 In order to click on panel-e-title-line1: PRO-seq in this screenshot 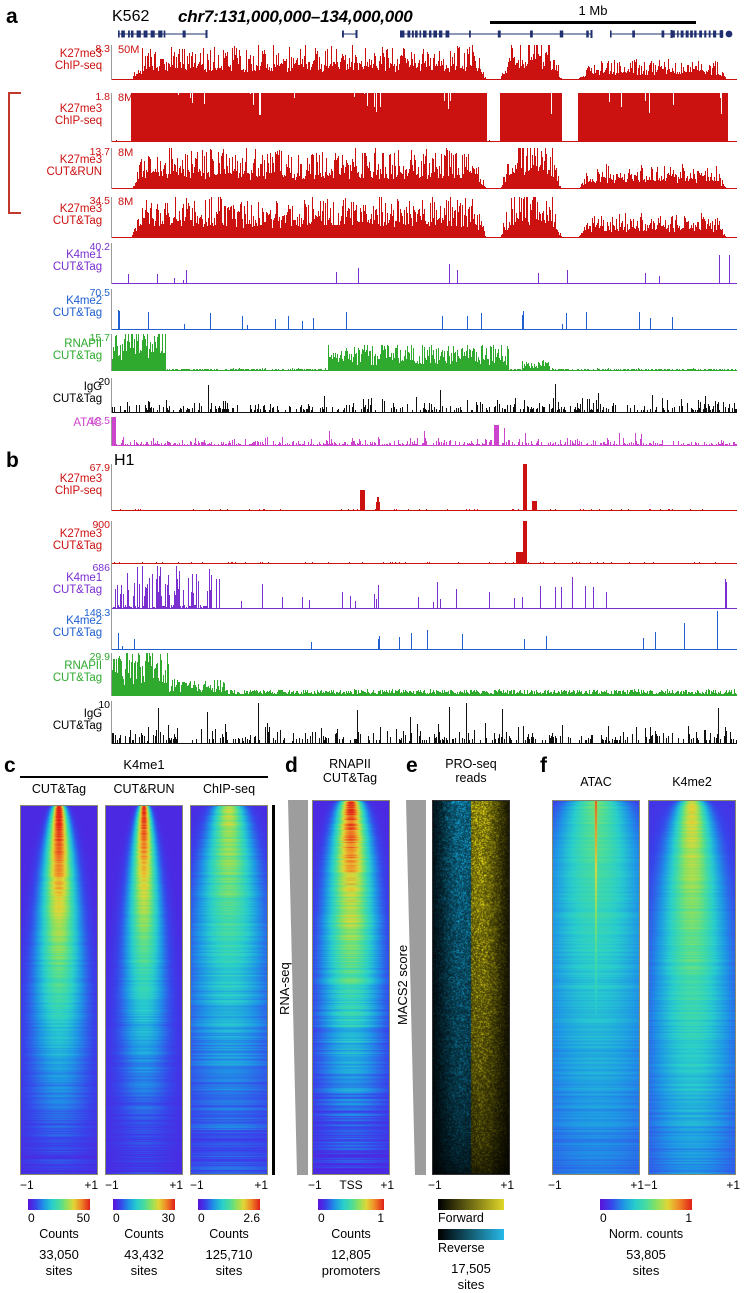, I will do `click(471, 764)`.